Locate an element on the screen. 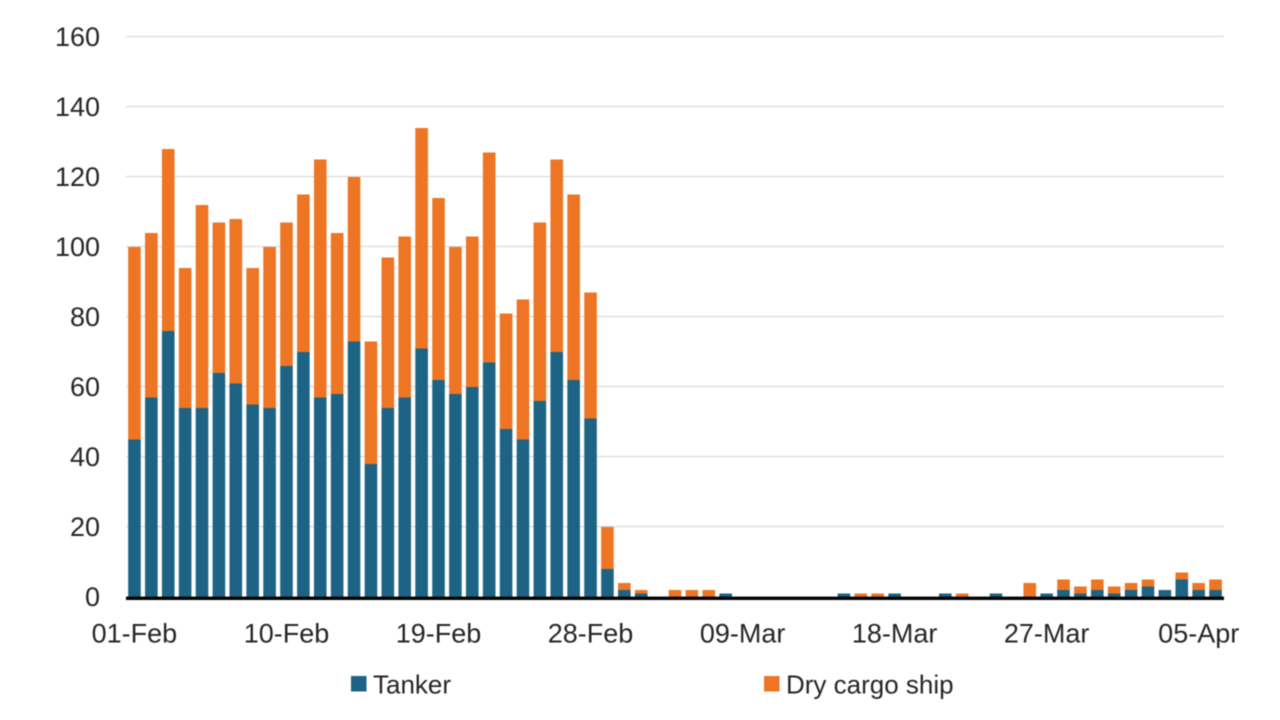 The height and width of the screenshot is (720, 1280). svg-text: 20 is located at coordinates (85, 527).